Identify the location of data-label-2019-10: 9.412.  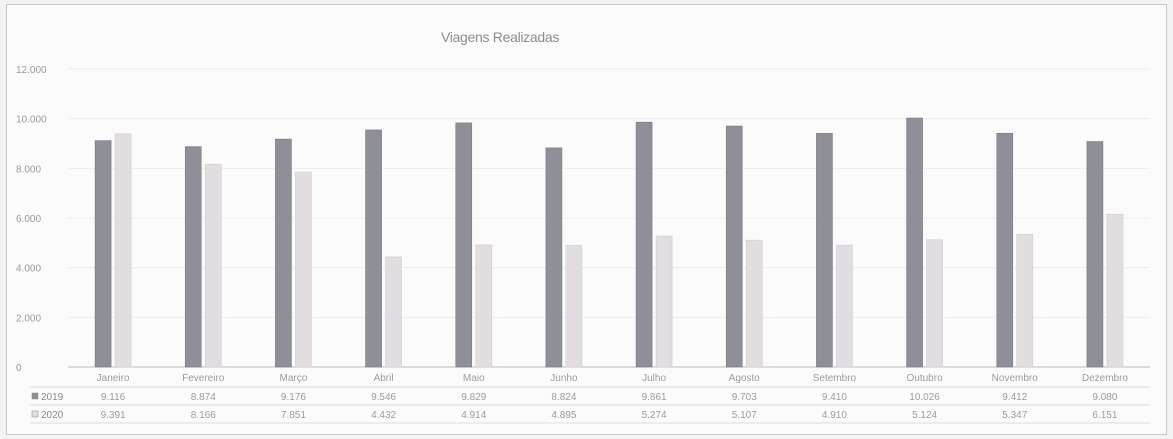
(1014, 397).